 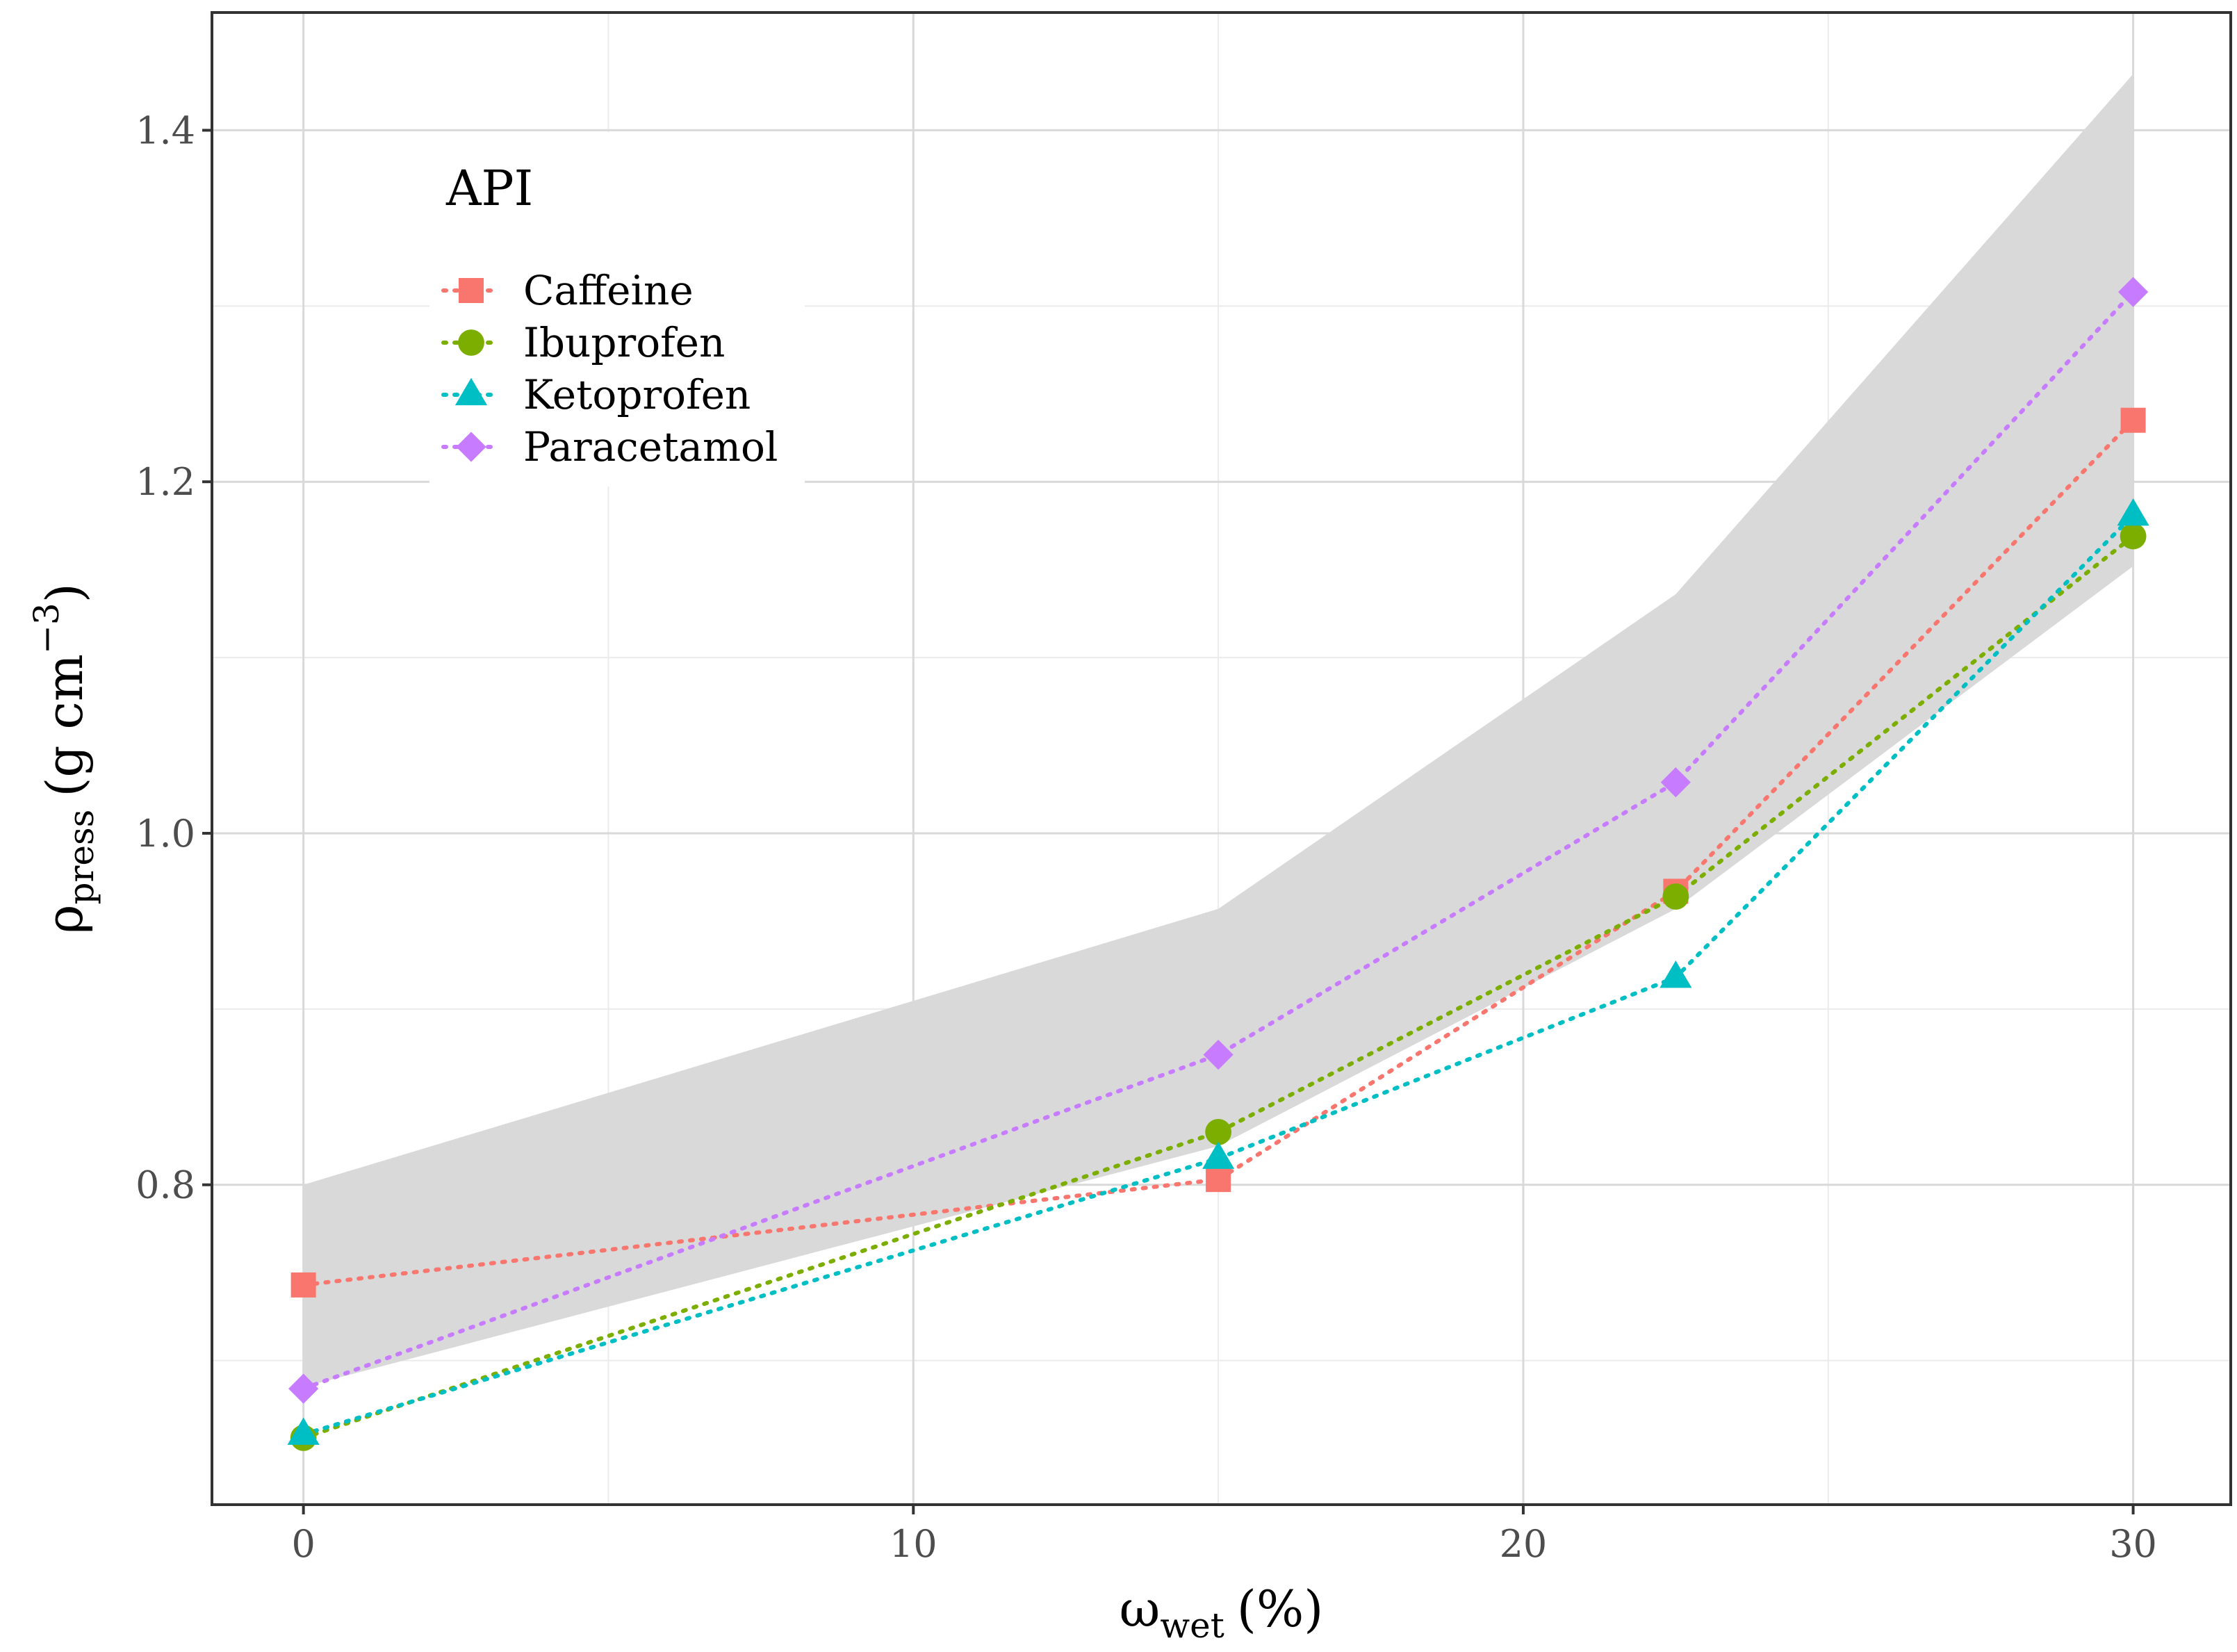 I want to click on legend-label: Caffeine, so click(x=608, y=290).